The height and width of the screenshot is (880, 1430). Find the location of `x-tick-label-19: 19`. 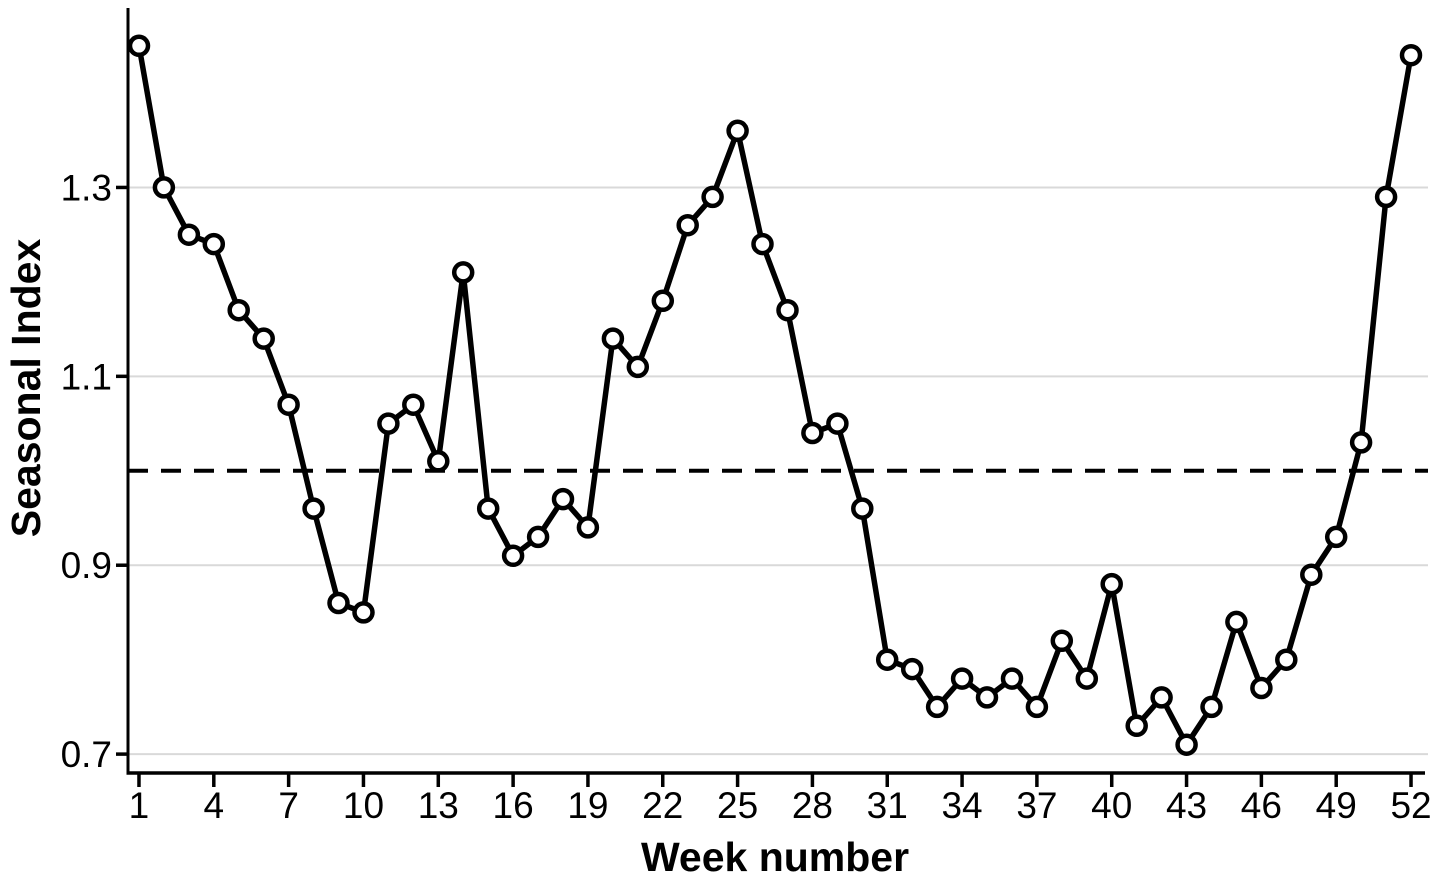

x-tick-label-19: 19 is located at coordinates (587, 805).